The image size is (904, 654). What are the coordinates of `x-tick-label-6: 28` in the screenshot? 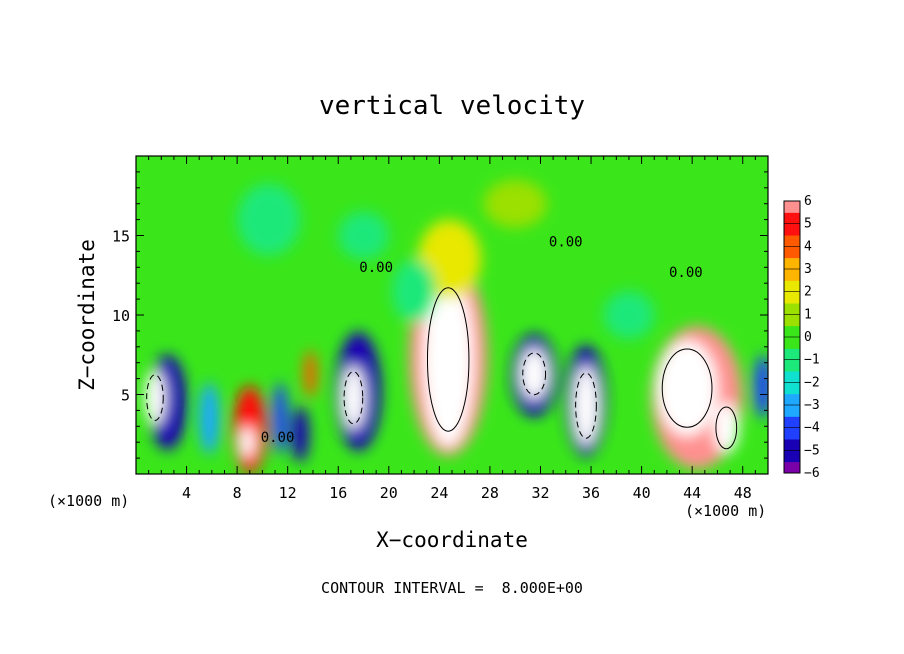 It's located at (490, 493).